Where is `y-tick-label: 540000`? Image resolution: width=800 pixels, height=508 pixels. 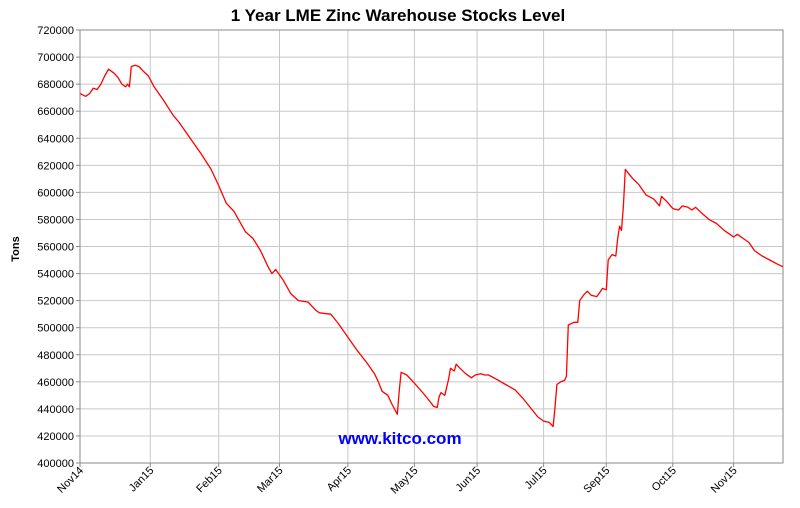 y-tick-label: 540000 is located at coordinates (55, 275).